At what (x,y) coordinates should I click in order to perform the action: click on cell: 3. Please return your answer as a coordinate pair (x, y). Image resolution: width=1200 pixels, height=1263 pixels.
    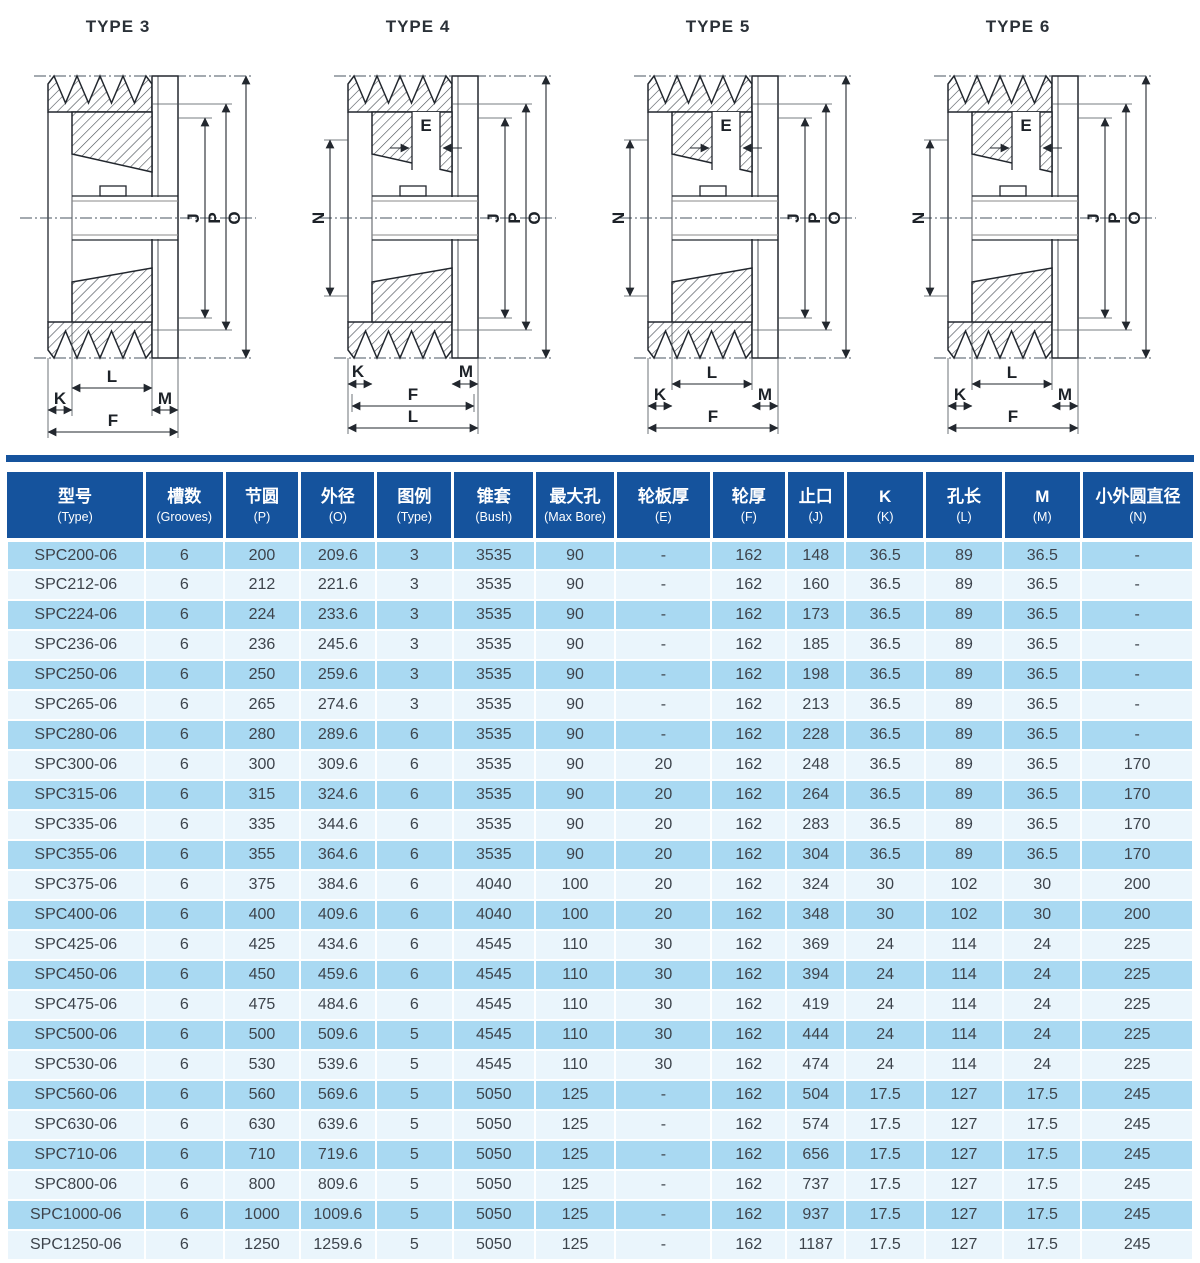
    Looking at the image, I should click on (414, 555).